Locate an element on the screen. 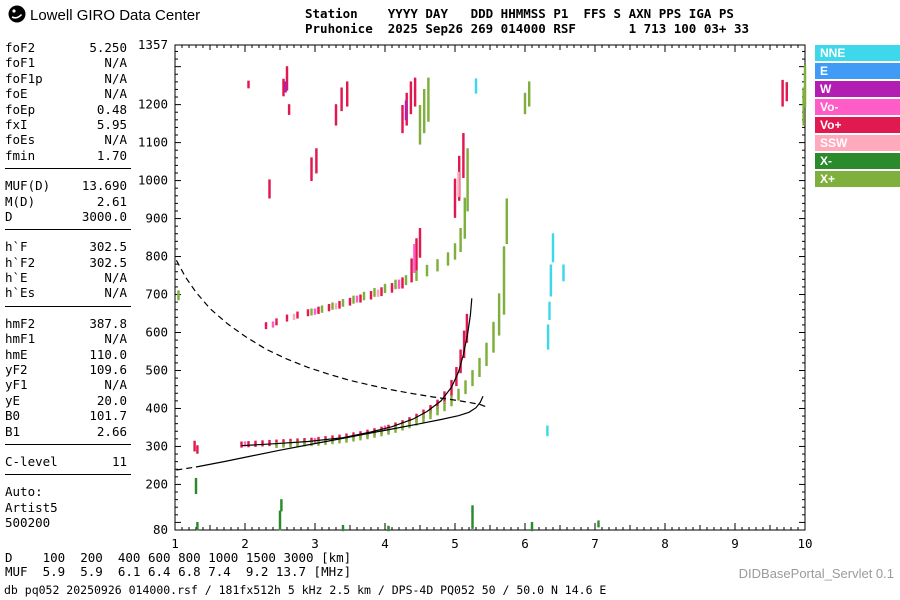 The width and height of the screenshot is (900, 600). param-value: 5.95 is located at coordinates (111, 124).